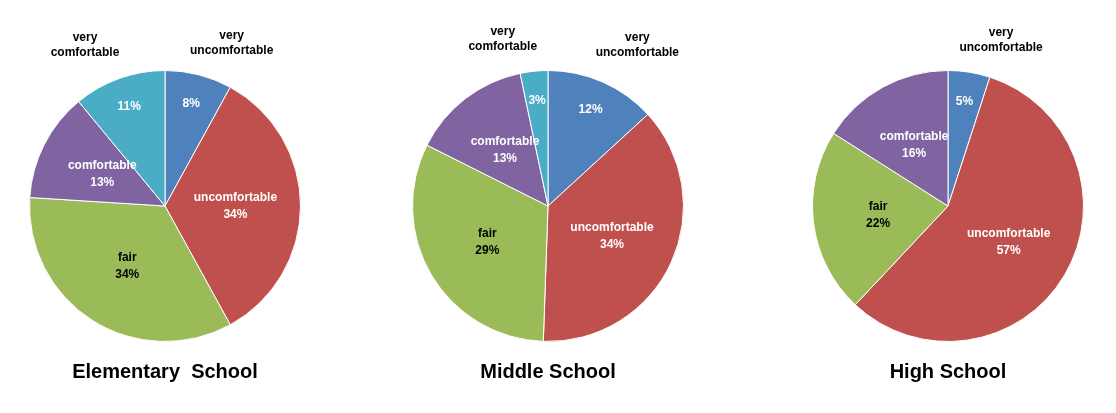 The height and width of the screenshot is (413, 1116). I want to click on data-label: 12%, so click(590, 108).